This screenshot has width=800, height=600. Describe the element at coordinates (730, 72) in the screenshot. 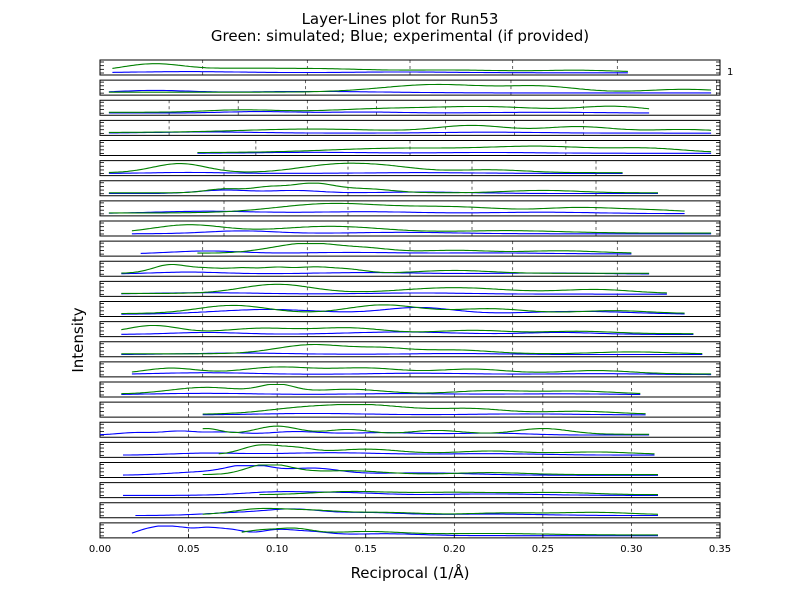

I see `top-panel-label: 1` at that location.